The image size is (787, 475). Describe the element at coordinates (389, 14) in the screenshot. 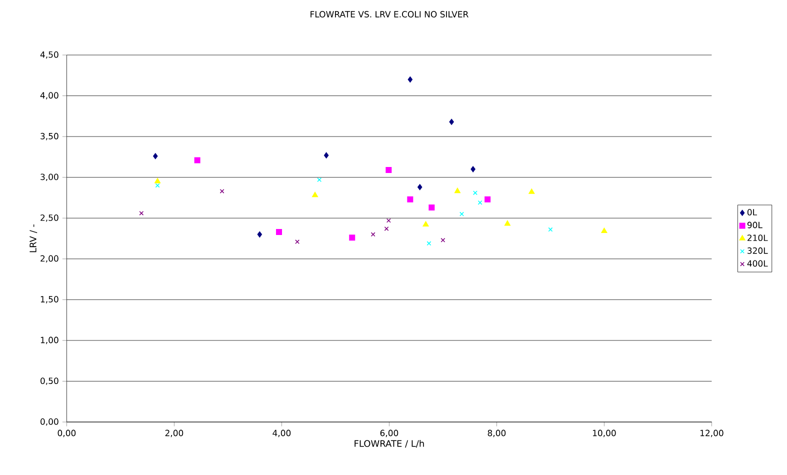

I see `chart-title: FLOWRATE VS. LRV E.COLI NO SILVER` at that location.